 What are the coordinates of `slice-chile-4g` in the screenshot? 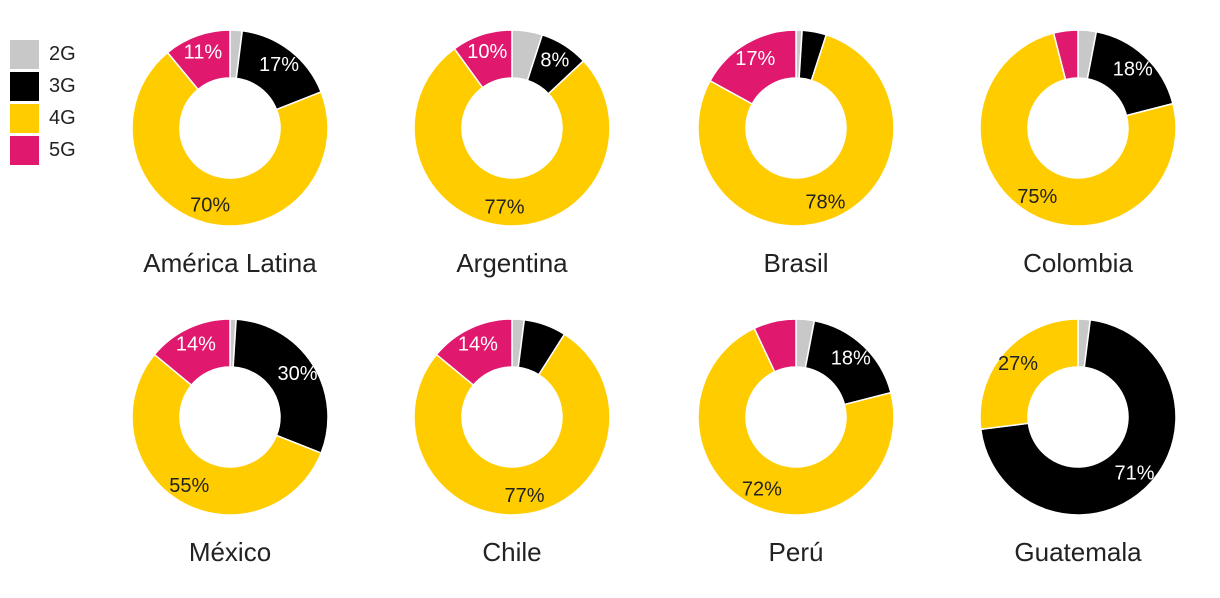 It's located at (512, 424).